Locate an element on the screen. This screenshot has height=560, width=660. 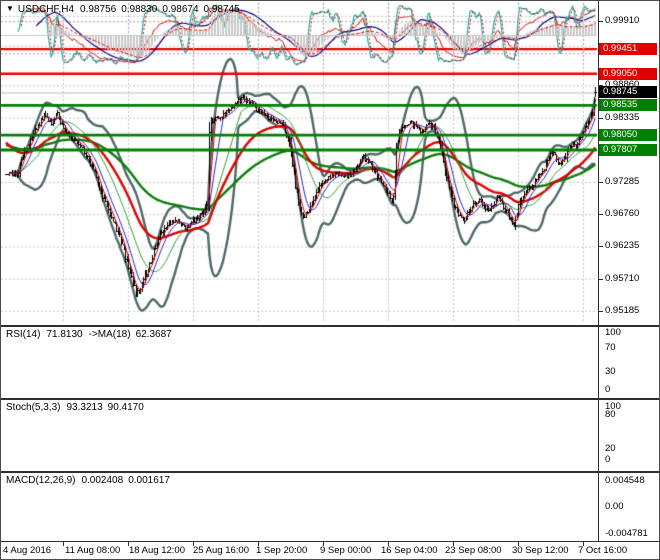
time-axis-border is located at coordinates (330, 541).